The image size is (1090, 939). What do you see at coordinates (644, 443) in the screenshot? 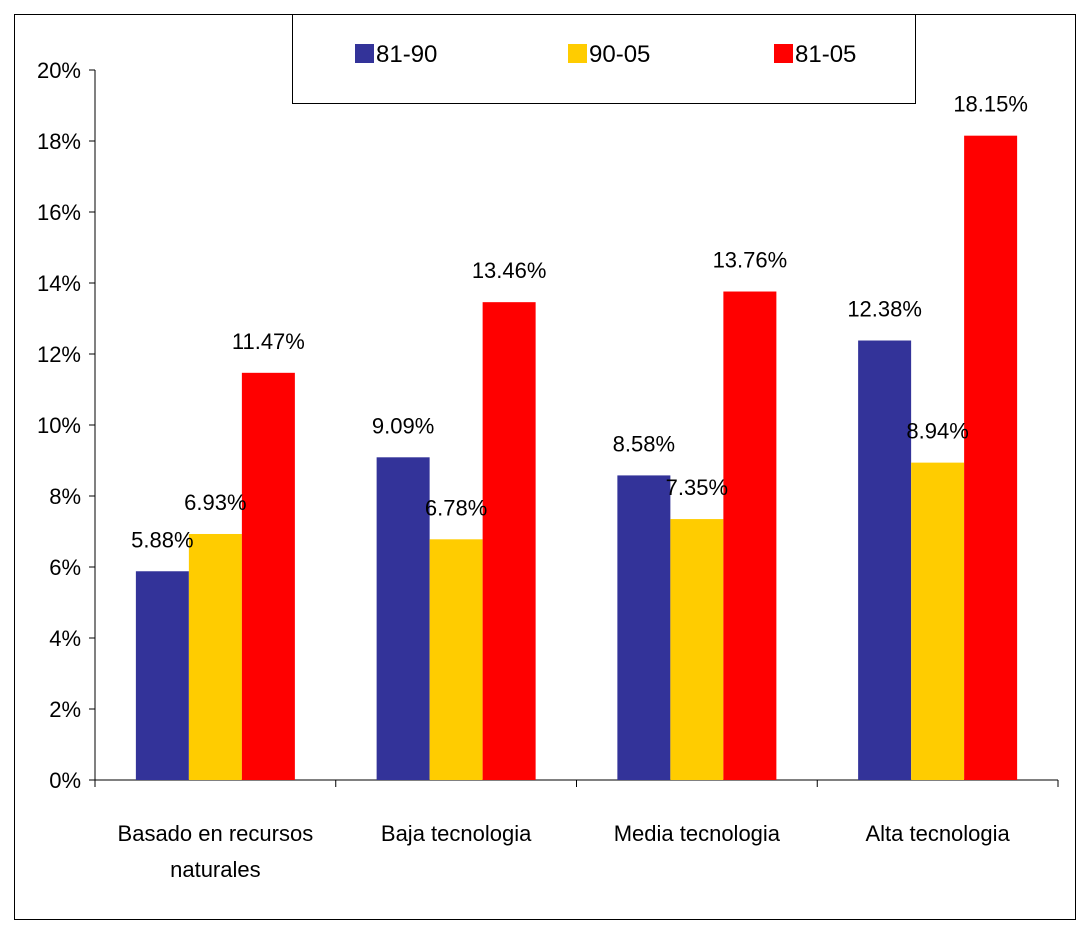
I see `data-label: 8.58%` at bounding box center [644, 443].